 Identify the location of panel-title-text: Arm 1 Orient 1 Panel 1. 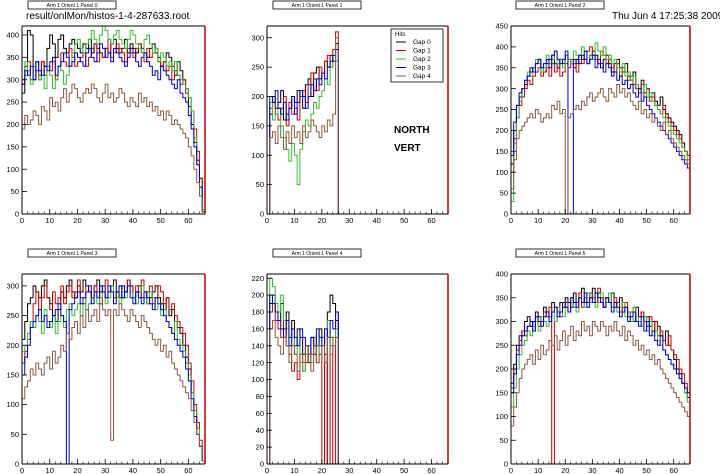
(317, 6).